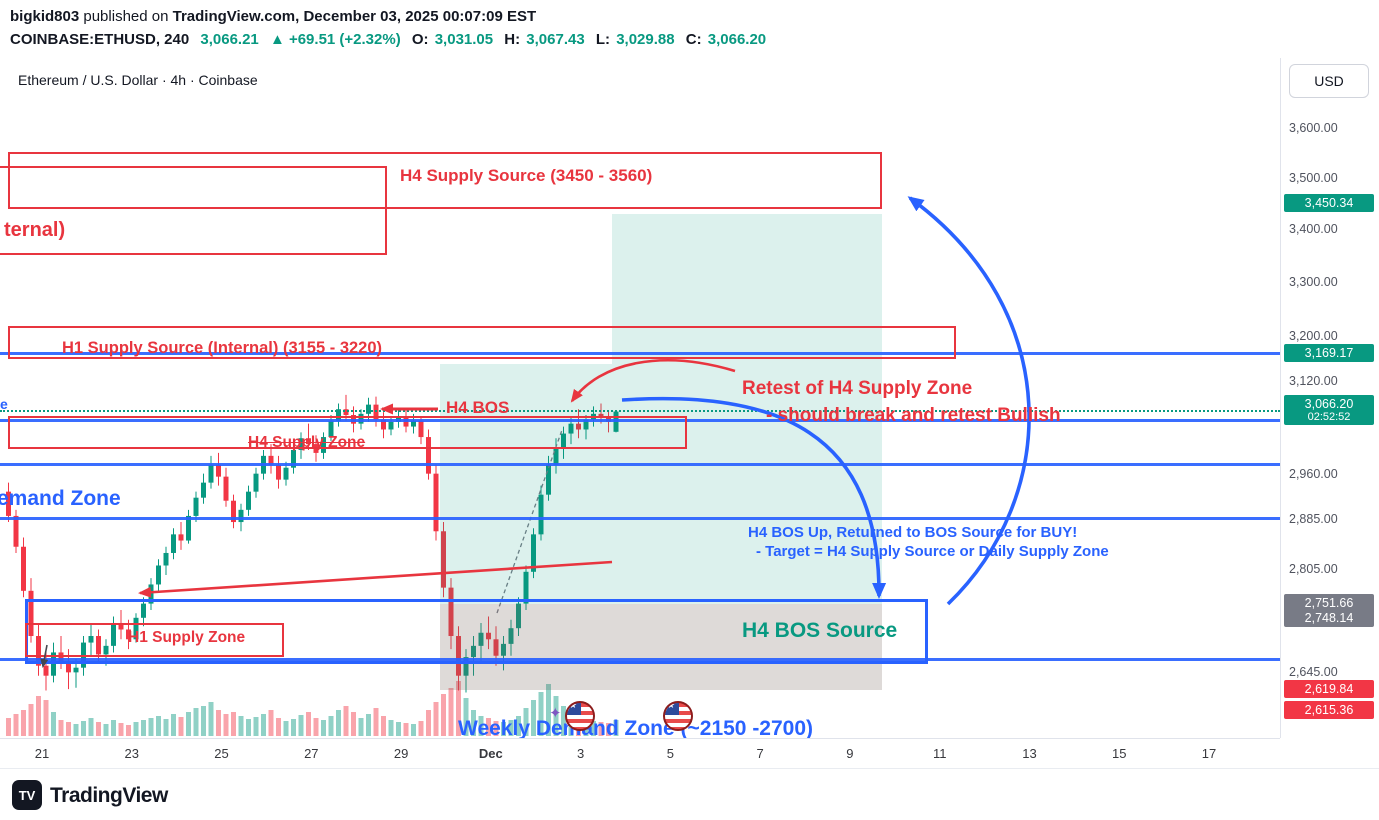  Describe the element at coordinates (1329, 81) in the screenshot. I see `currency-toggle: USD` at that location.